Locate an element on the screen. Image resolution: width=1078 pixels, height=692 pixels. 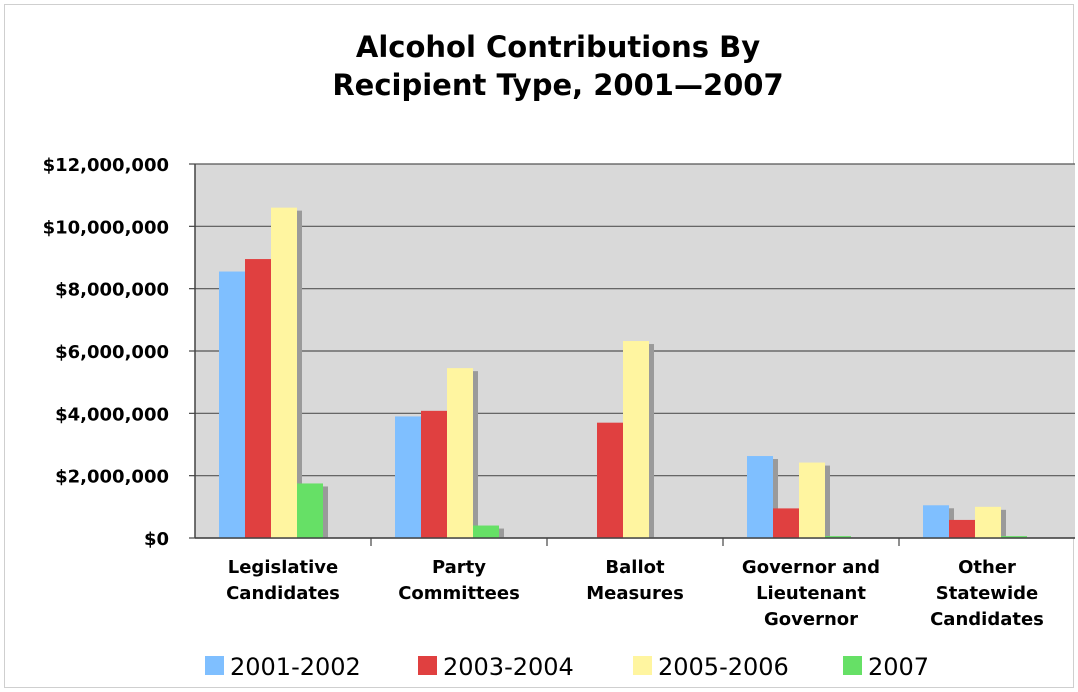
y-tick-label: $6,000,000 is located at coordinates (112, 352).